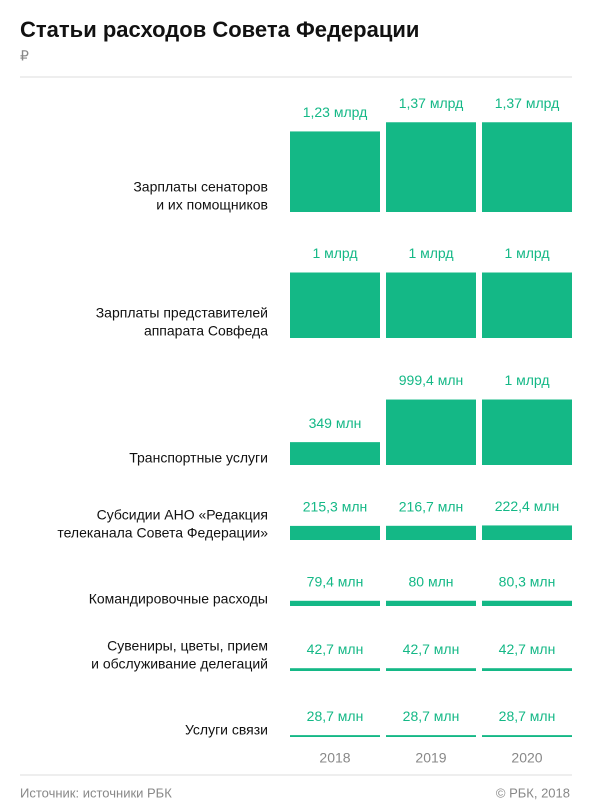  I want to click on row-label: и обслуживание делегаций, so click(179, 664).